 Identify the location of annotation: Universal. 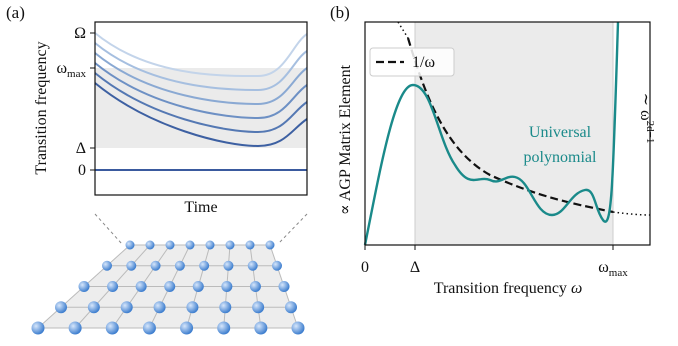
(560, 132).